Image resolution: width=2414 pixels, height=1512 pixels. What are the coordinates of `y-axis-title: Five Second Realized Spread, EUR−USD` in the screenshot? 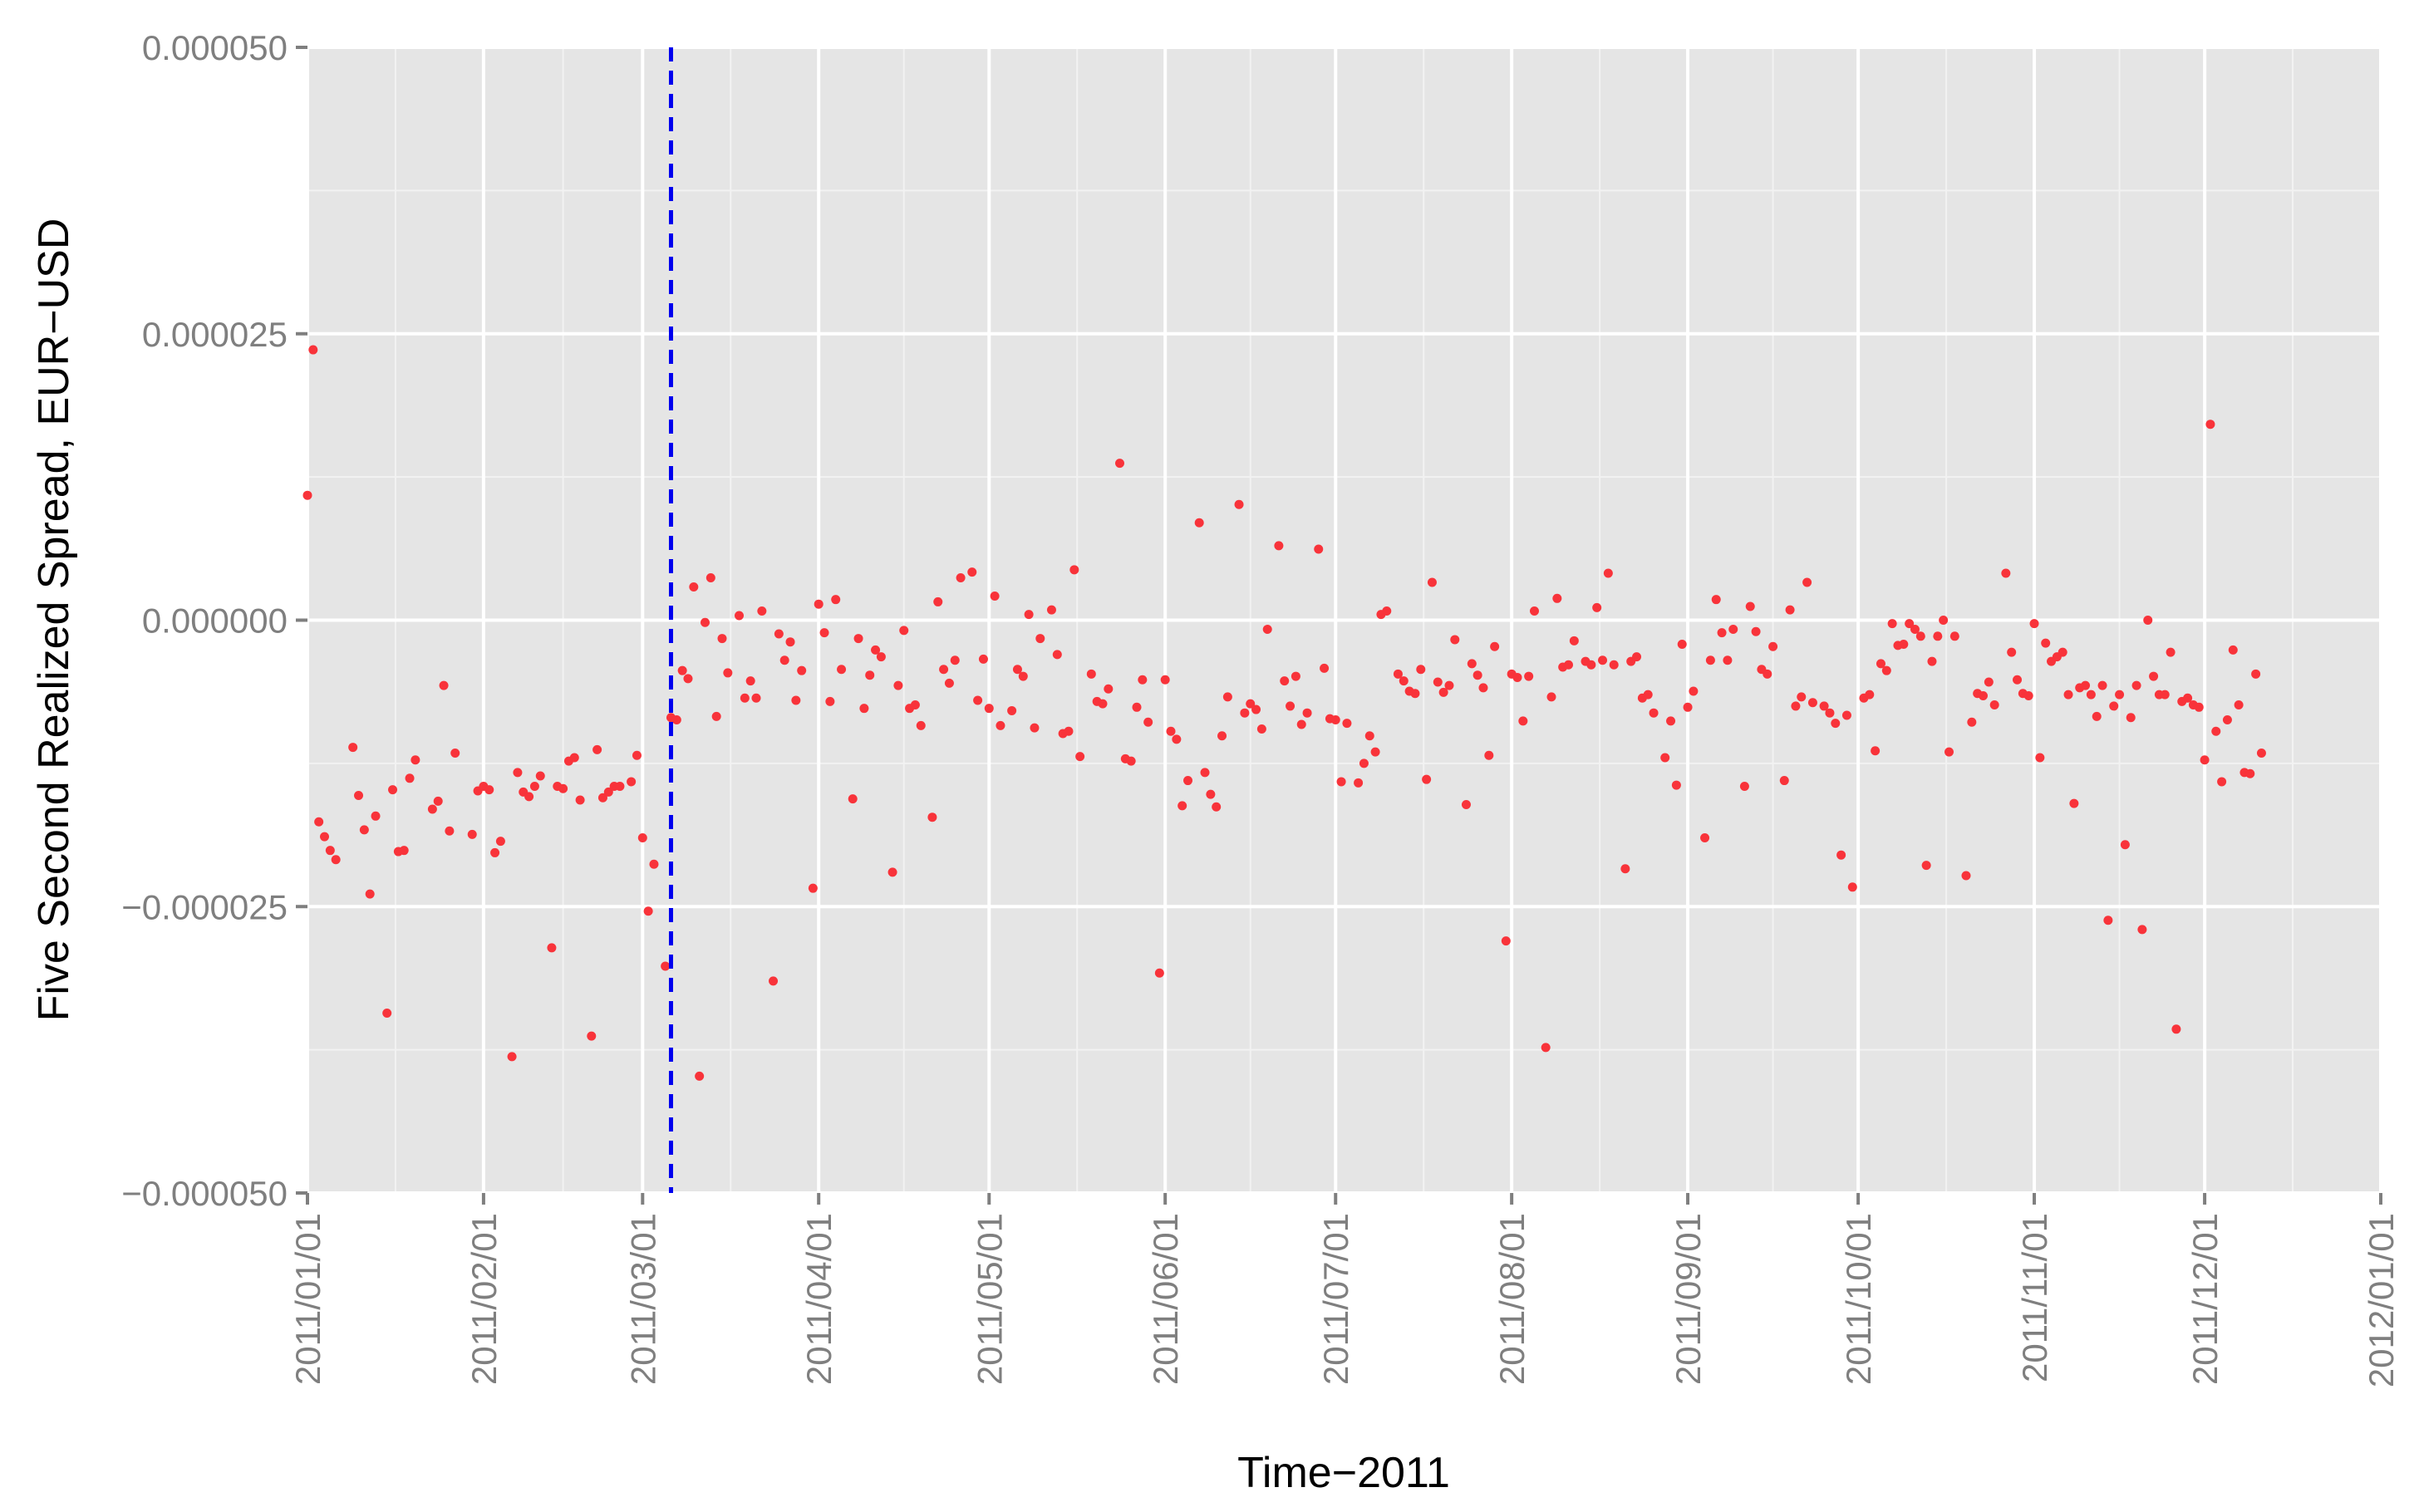 It's located at (54, 620).